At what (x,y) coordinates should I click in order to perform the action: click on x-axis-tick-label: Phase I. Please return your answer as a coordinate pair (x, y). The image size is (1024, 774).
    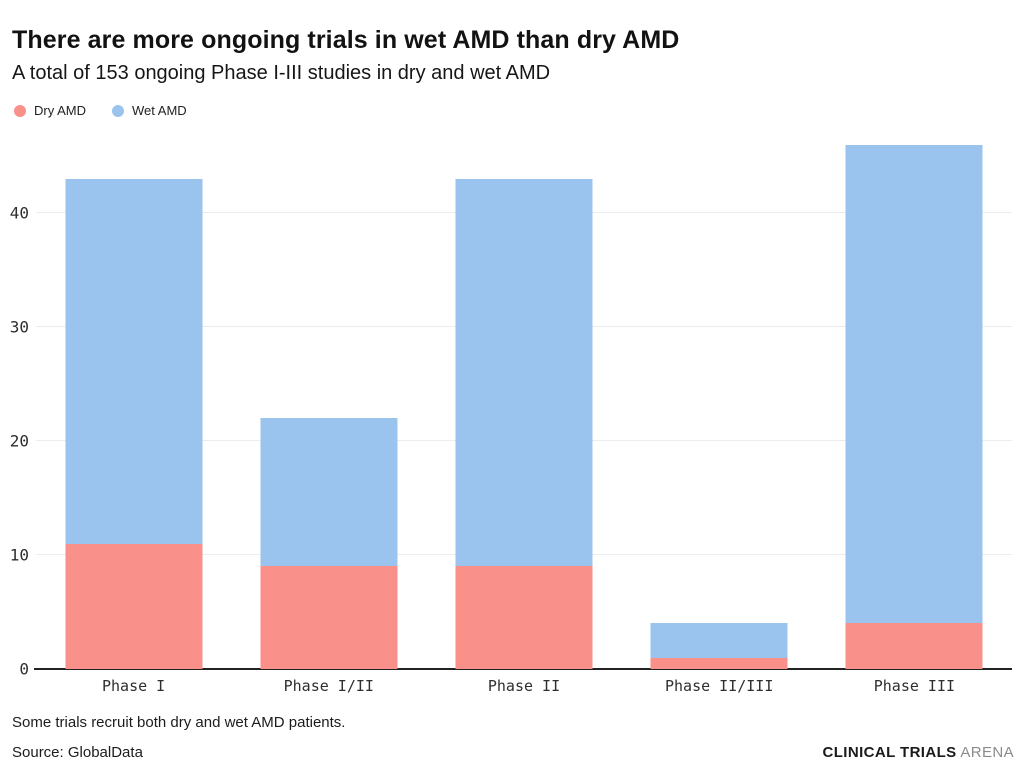
    Looking at the image, I should click on (133, 686).